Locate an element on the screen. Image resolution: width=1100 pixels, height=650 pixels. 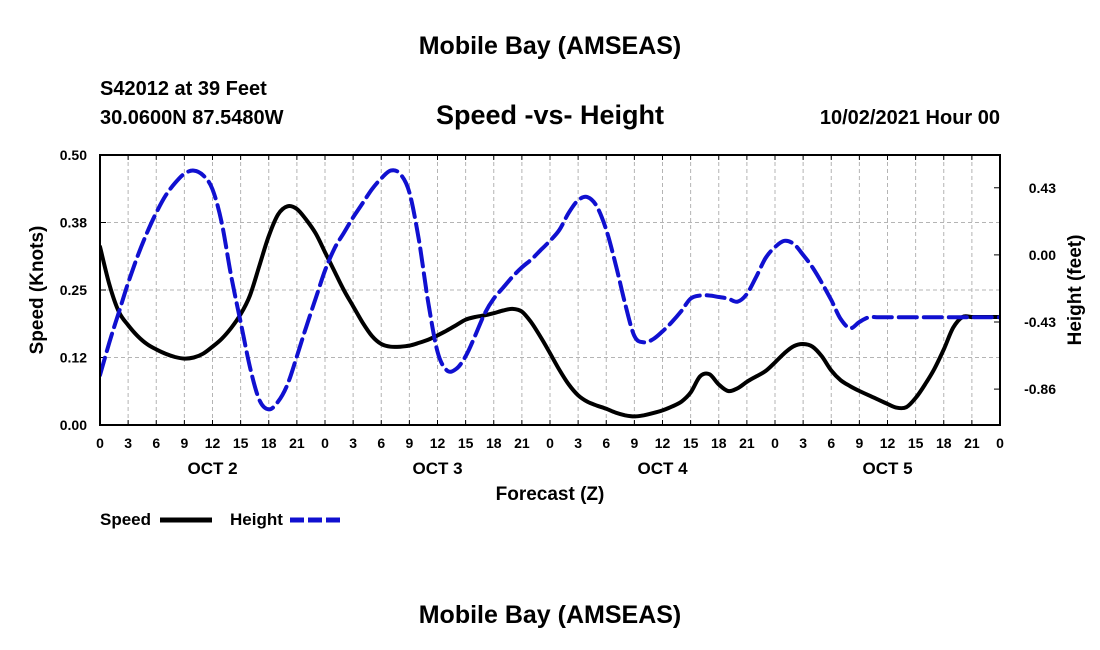
y-right-tick-label: -0.86 is located at coordinates (1040, 389).